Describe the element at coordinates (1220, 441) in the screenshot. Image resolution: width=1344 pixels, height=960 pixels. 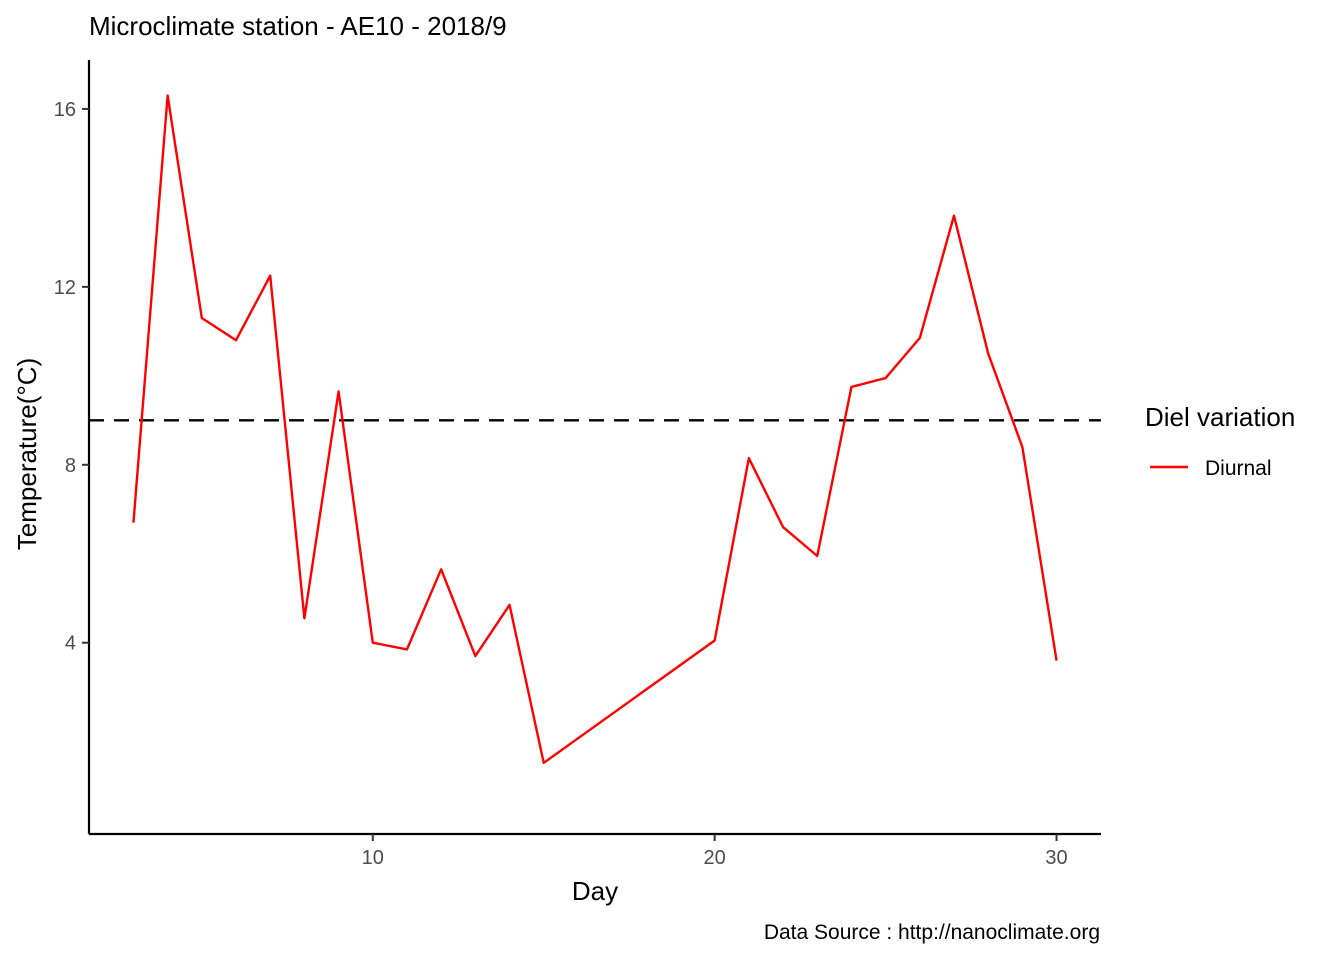
I see `legend: Diel variation Diurnal` at that location.